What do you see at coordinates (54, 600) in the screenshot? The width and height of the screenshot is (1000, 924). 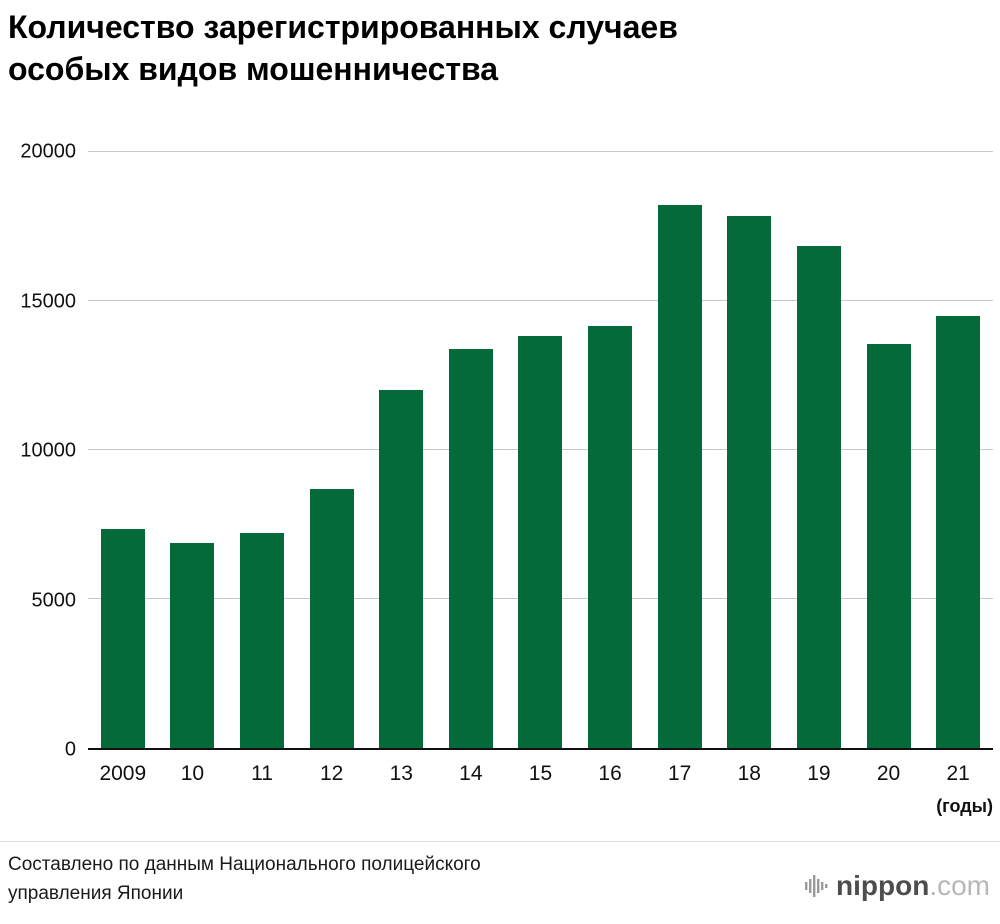 I see `y-tick-label-5000: 5000` at bounding box center [54, 600].